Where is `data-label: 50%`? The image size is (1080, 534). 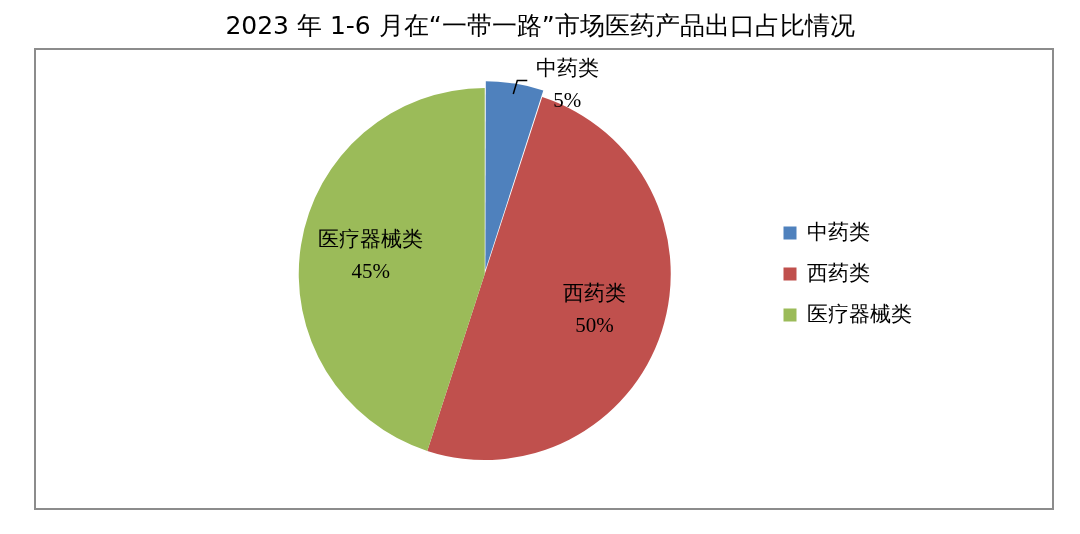 data-label: 50% is located at coordinates (594, 325).